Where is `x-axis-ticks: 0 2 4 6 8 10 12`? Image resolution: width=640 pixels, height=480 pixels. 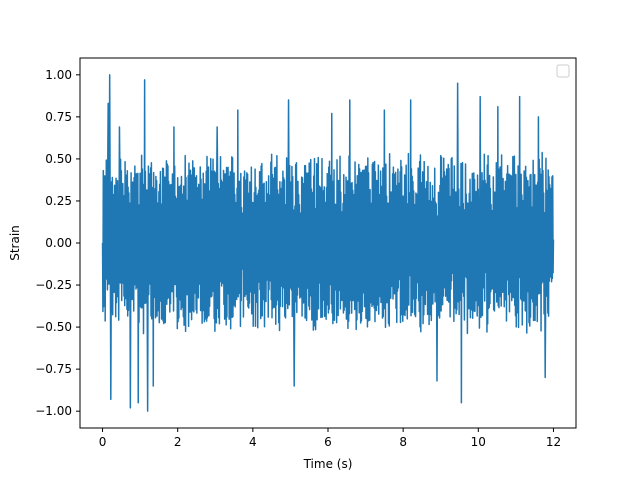
x-axis-ticks: 0 2 4 6 8 10 12 is located at coordinates (330, 438).